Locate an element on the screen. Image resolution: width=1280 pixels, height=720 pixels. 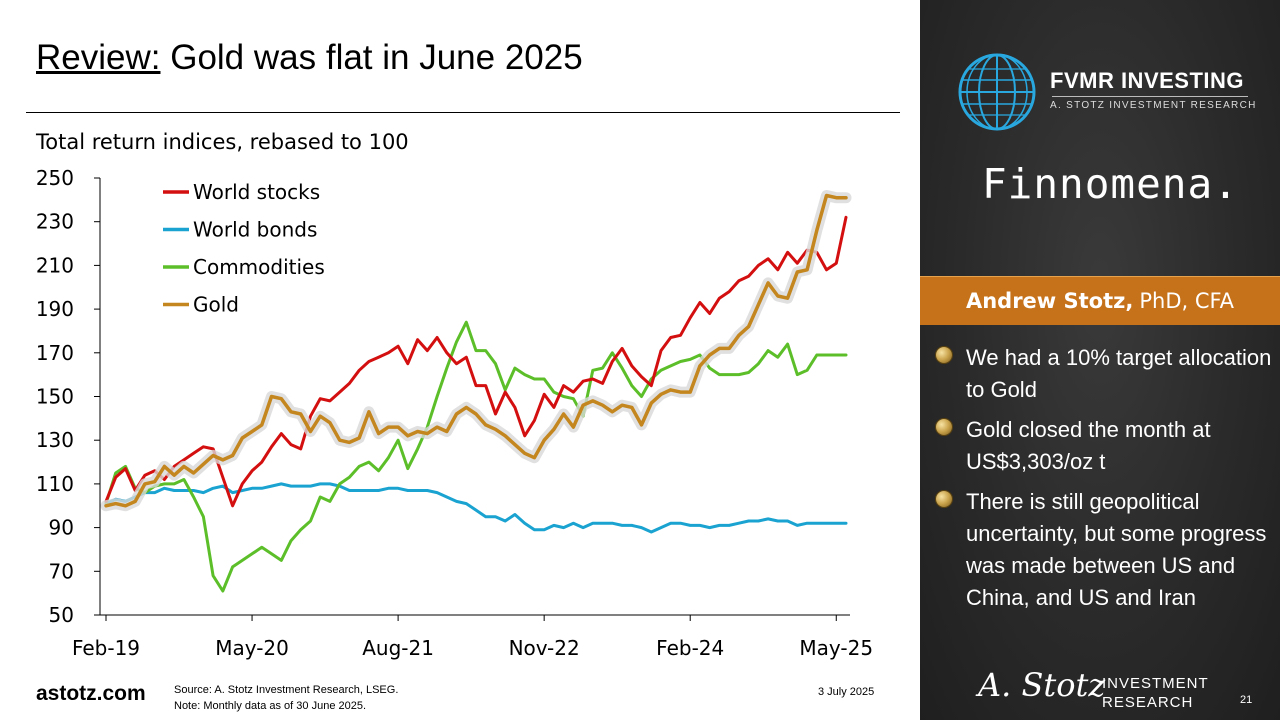
chart-title: Total return indices, rebased to 100 is located at coordinates (222, 142).